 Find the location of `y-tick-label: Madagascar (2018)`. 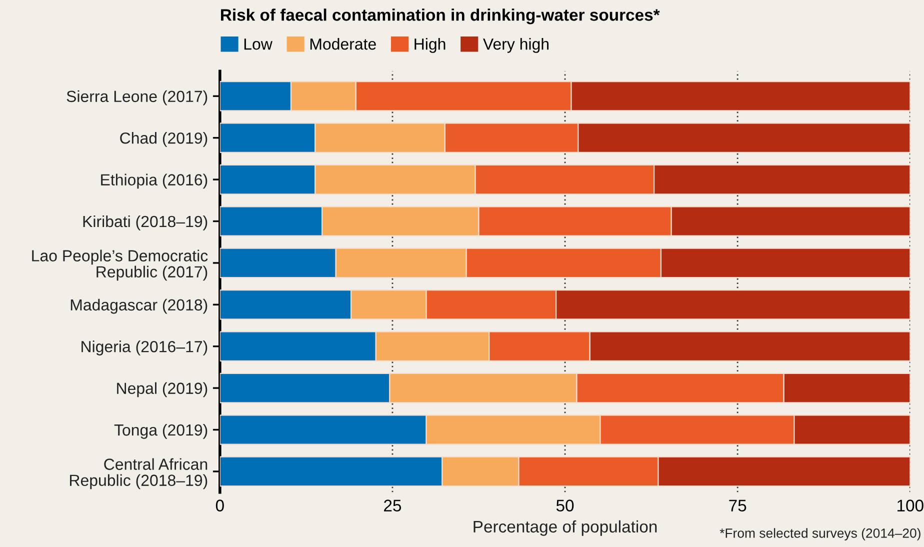

y-tick-label: Madagascar (2018) is located at coordinates (139, 306).